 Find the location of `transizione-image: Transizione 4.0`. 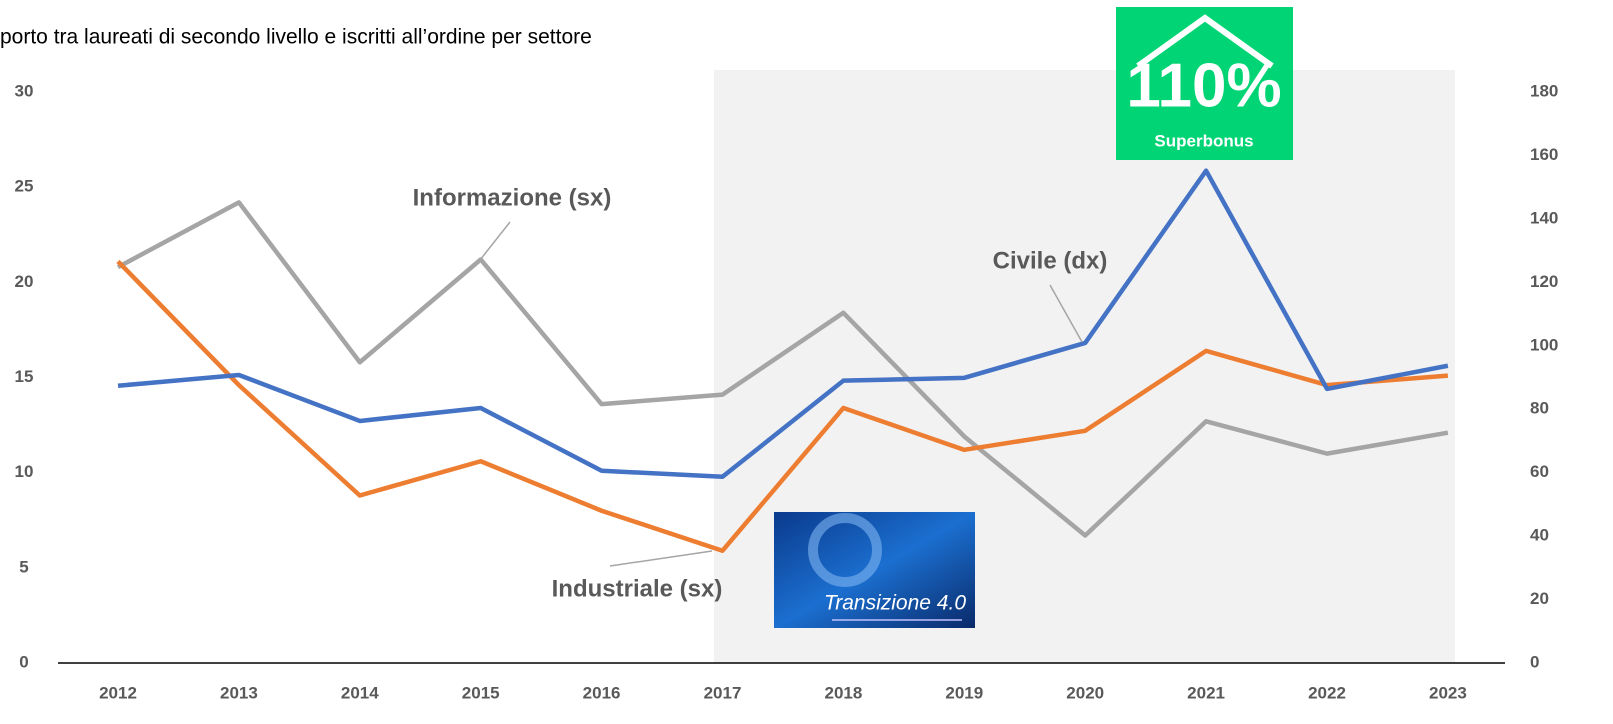

transizione-image: Transizione 4.0 is located at coordinates (874, 570).